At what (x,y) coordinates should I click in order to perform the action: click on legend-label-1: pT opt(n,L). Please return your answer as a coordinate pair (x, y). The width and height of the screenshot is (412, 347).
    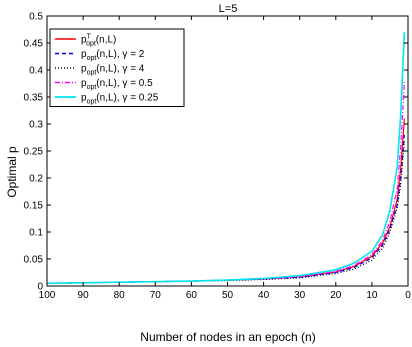
    Looking at the image, I should click on (98, 41).